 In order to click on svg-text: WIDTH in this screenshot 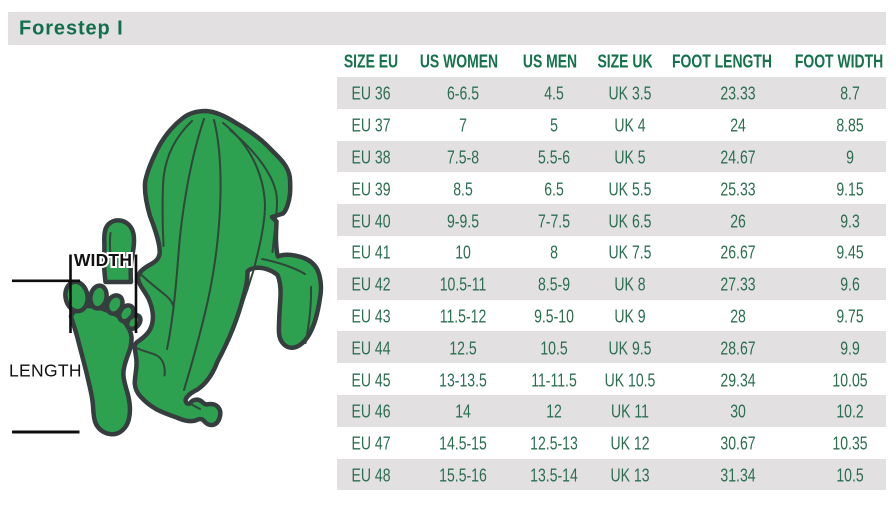, I will do `click(103, 260)`.